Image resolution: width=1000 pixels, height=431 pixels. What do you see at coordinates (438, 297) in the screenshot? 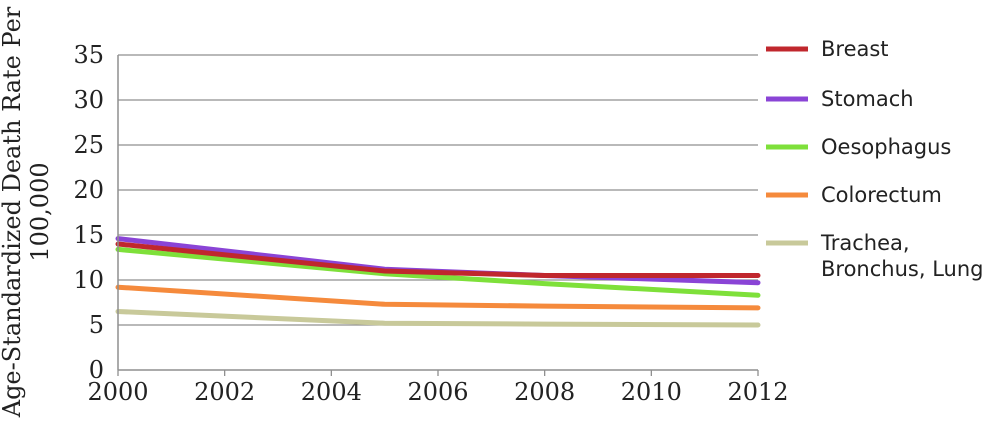
I see `series-line-colorectum` at bounding box center [438, 297].